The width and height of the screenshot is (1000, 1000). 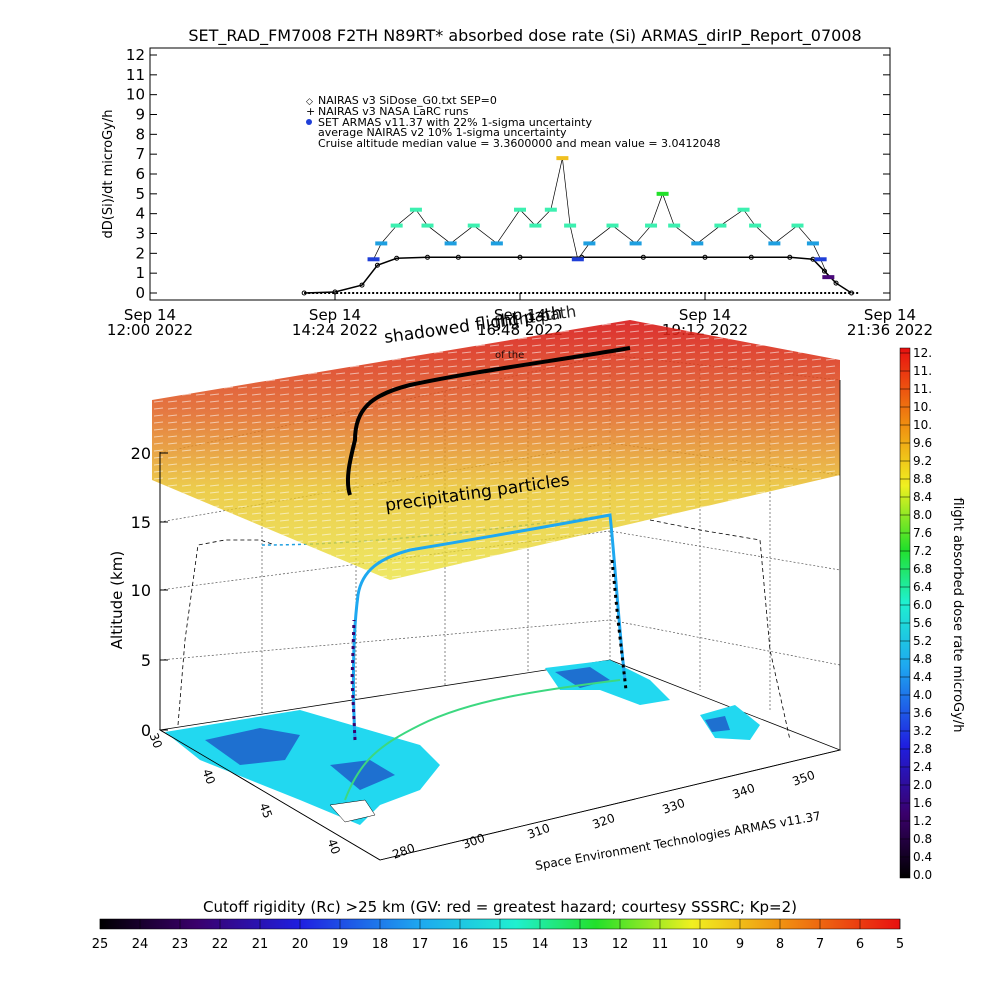 What do you see at coordinates (603, 821) in the screenshot?
I see `longitude-tick-label: 320` at bounding box center [603, 821].